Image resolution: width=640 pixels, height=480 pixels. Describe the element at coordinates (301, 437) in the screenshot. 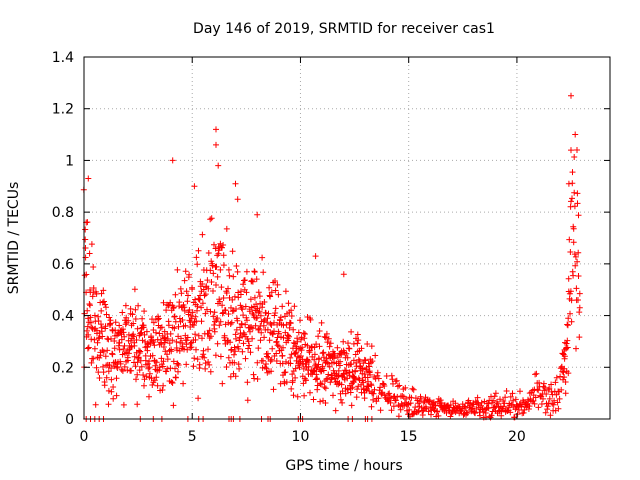

I see `x-tick-label: 10` at that location.